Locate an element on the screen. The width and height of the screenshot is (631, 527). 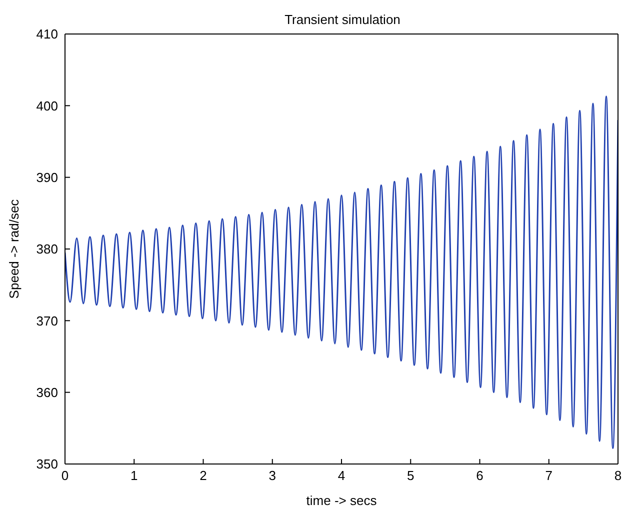
y-tick-label: 350 is located at coordinates (47, 464).